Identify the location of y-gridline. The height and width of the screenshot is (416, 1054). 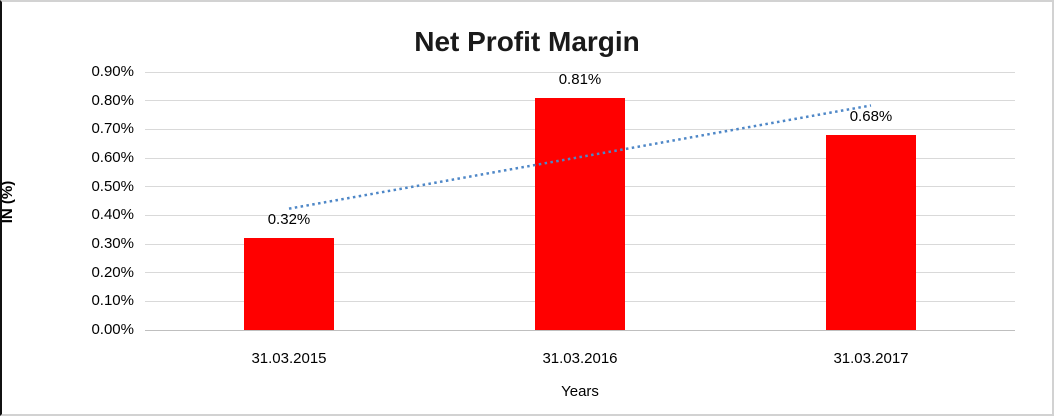
(580, 72).